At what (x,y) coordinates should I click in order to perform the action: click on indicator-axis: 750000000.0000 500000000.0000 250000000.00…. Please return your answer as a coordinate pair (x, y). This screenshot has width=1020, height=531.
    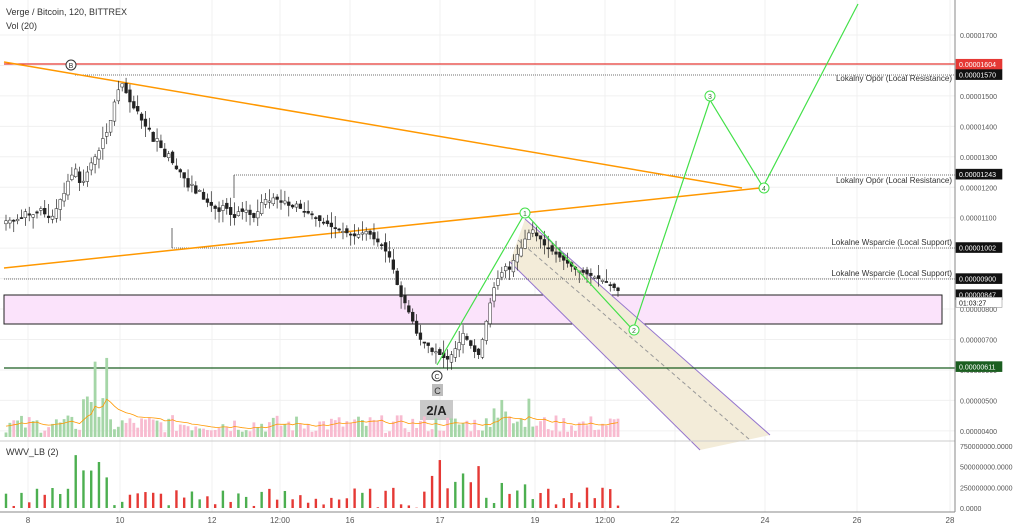
    Looking at the image, I should click on (986, 478).